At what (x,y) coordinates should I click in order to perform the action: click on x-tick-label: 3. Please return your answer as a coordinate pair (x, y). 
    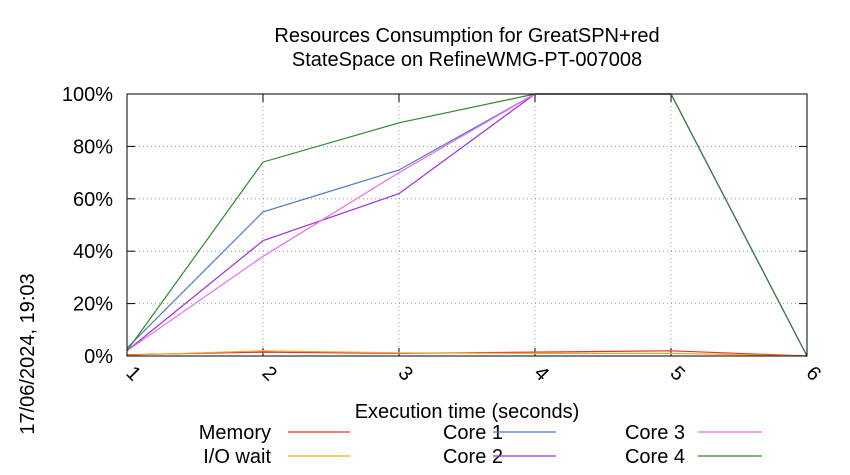
    Looking at the image, I should click on (405, 373).